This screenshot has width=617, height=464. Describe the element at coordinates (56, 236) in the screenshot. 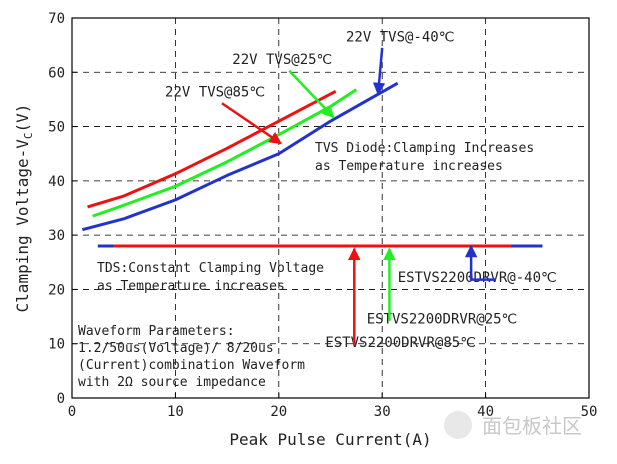

I see `y-tick-label: 30` at that location.